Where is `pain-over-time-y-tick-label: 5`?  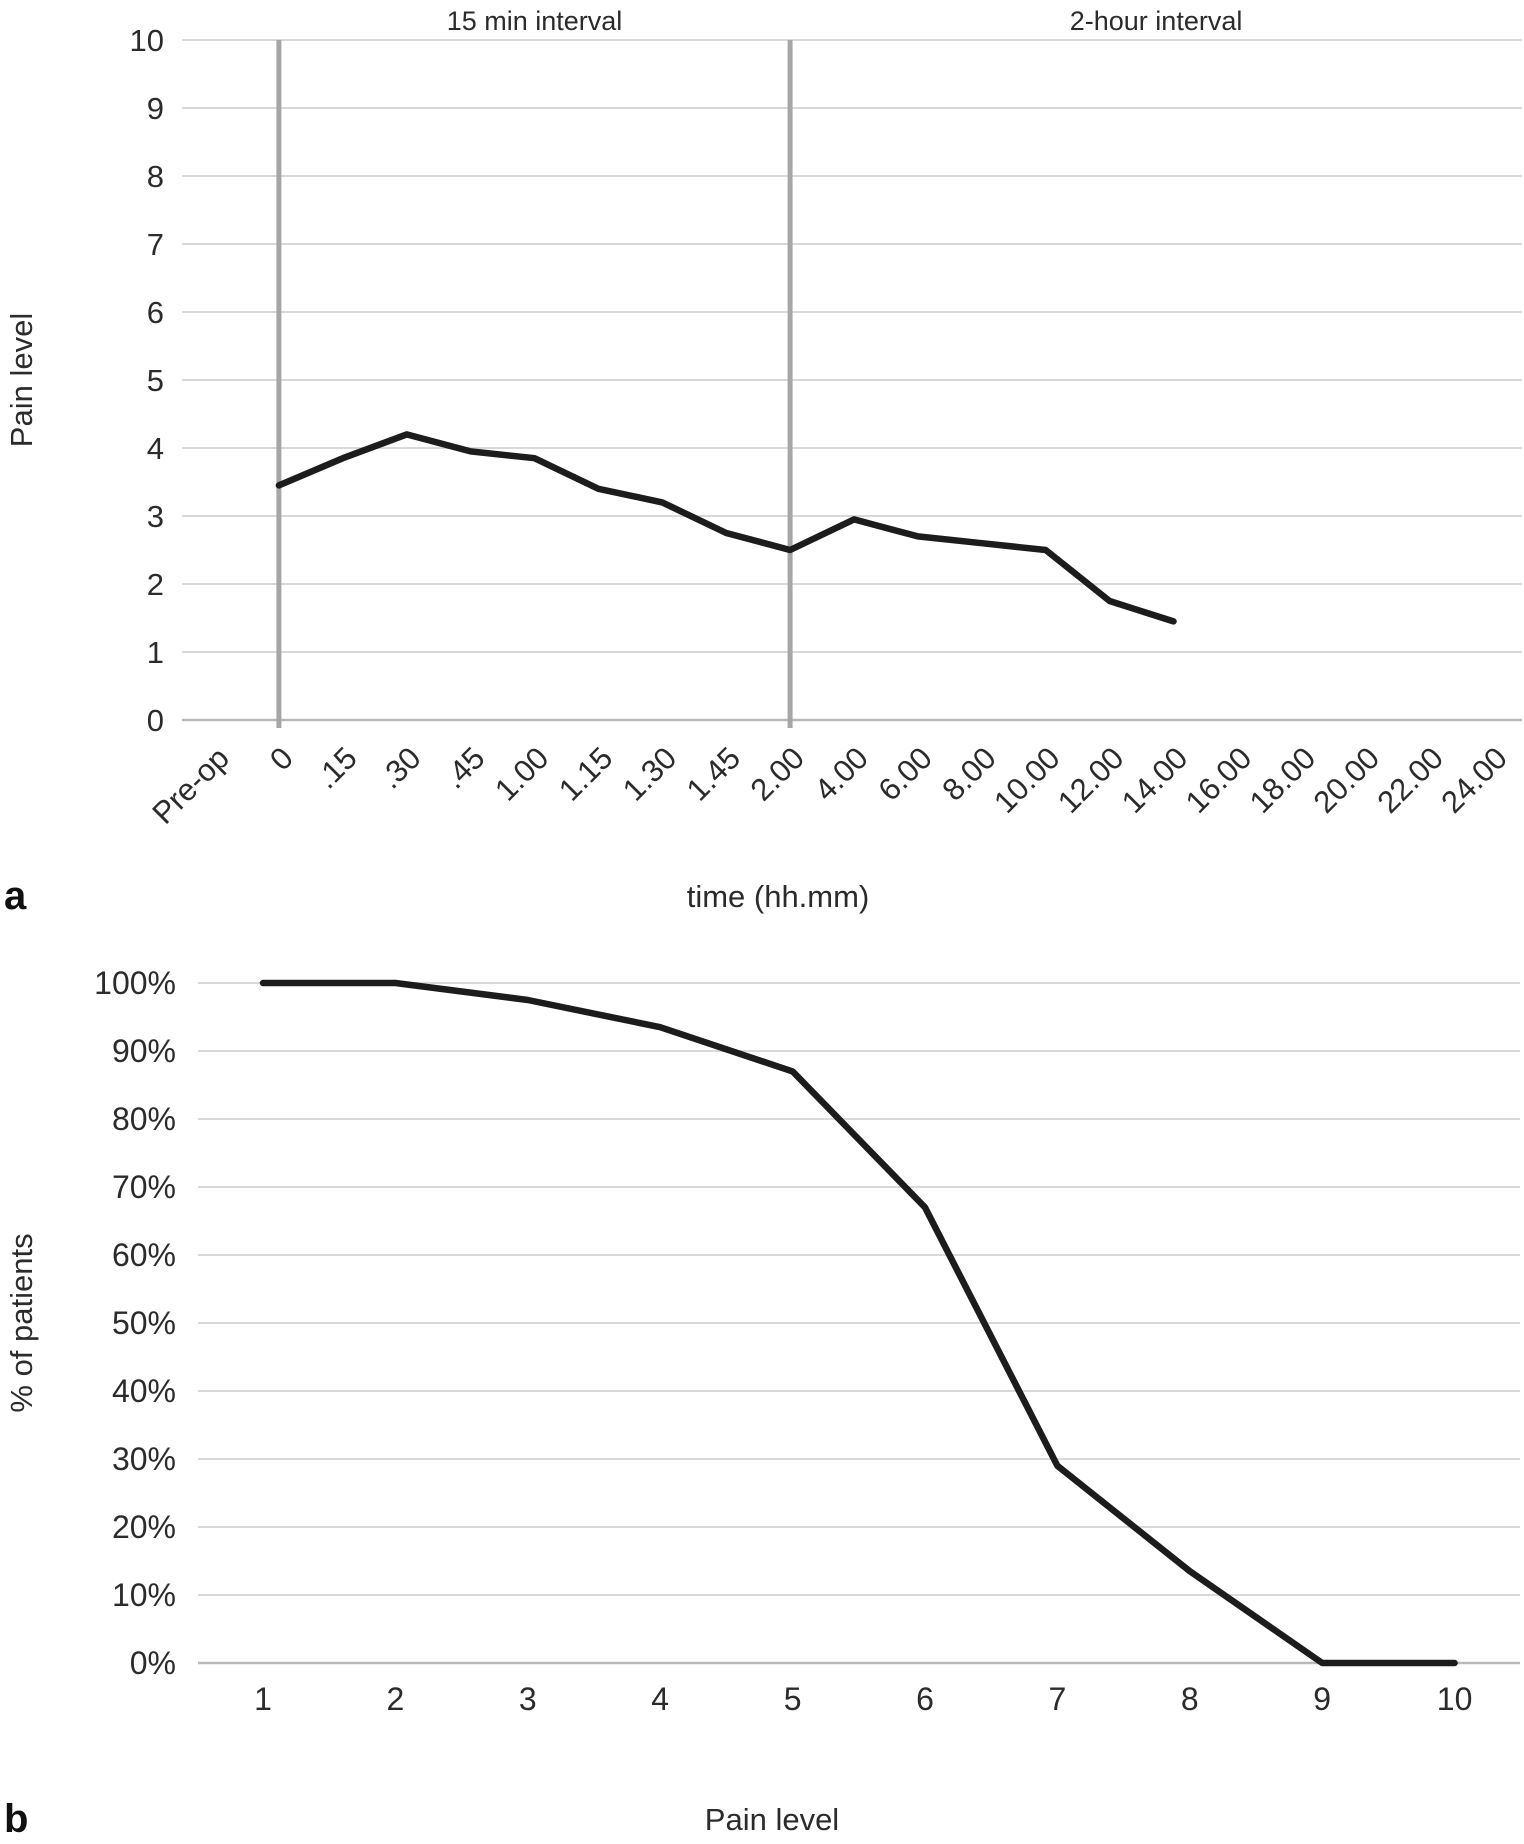
pain-over-time-y-tick-label: 5 is located at coordinates (155, 380).